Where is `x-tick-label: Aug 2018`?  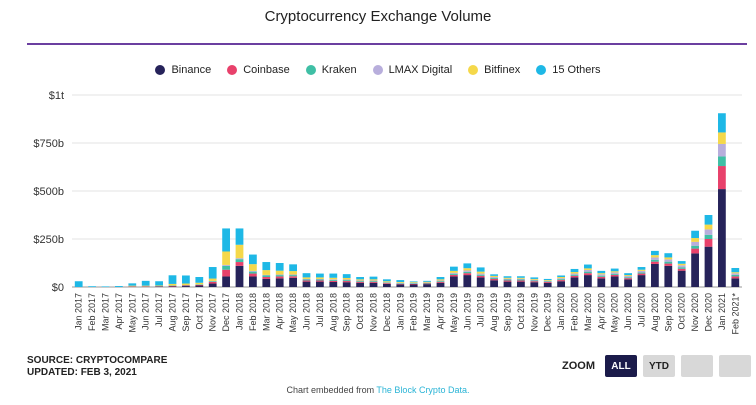
x-tick-label: Aug 2018 is located at coordinates (333, 312).